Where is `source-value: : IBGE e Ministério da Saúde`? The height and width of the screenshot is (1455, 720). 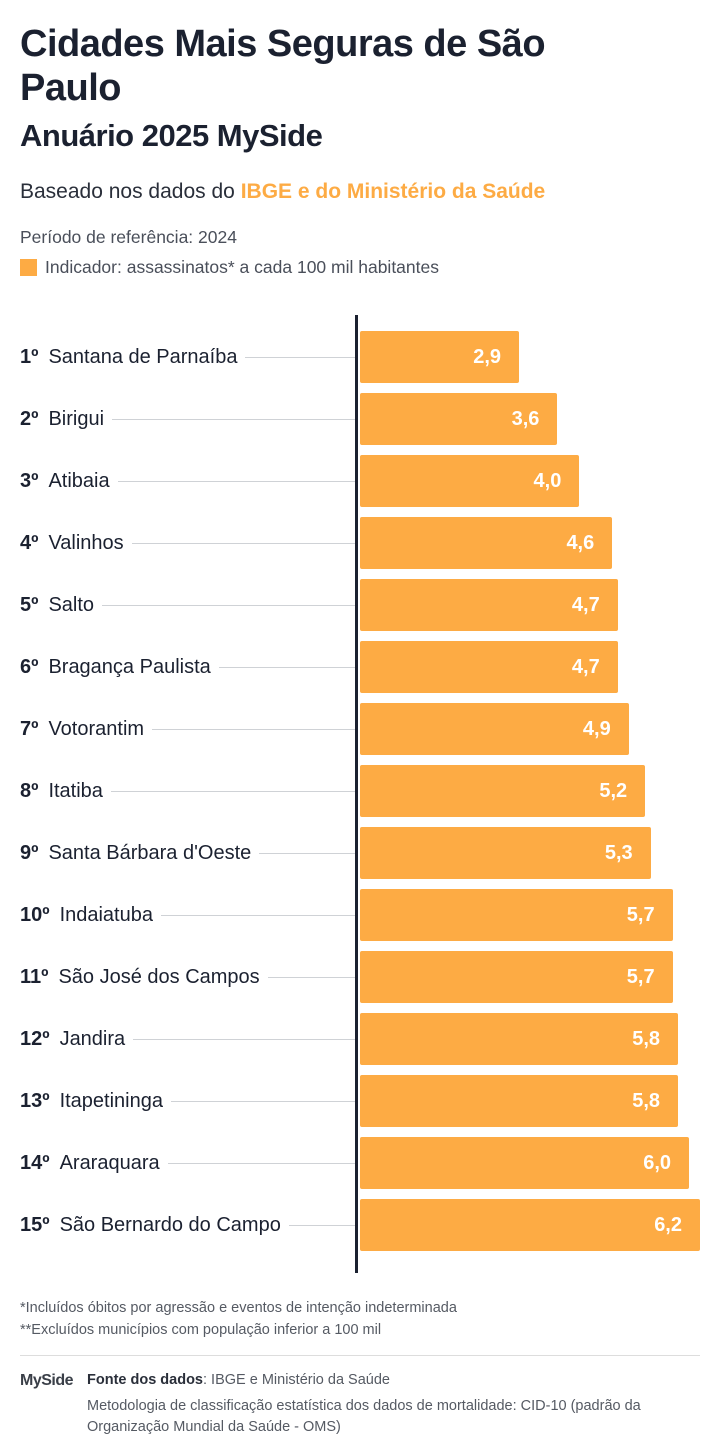
source-value: : IBGE e Ministério da Saúde is located at coordinates (296, 1380).